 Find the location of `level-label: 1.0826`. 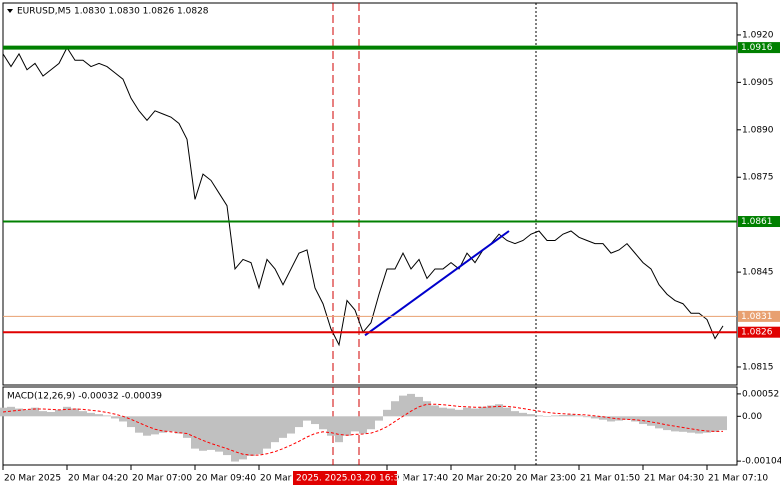

level-label: 1.0826 is located at coordinates (757, 333).